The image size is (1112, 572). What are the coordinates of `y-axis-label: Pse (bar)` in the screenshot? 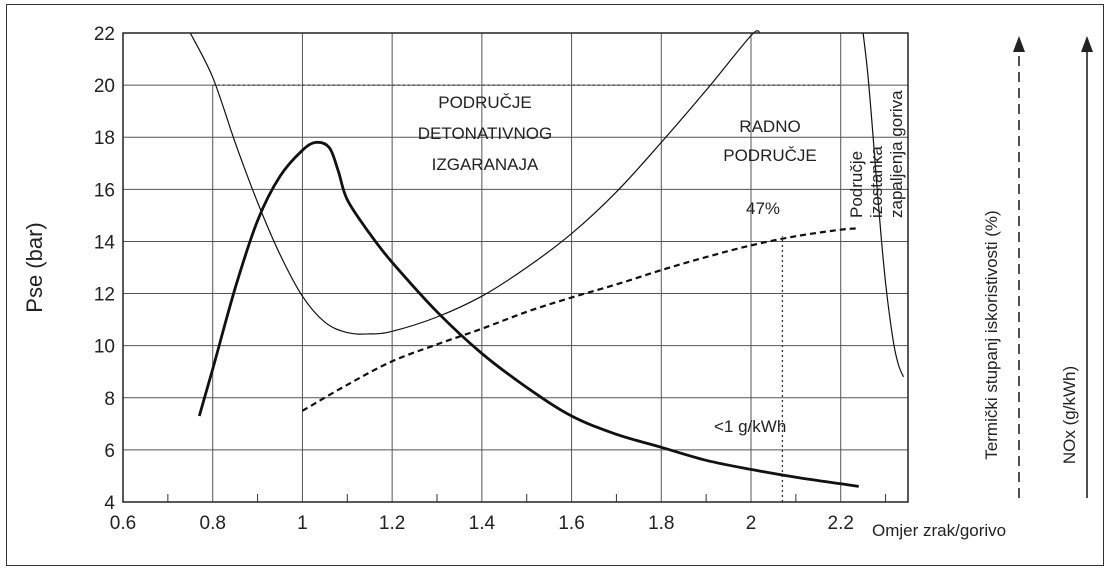 It's located at (34, 267).